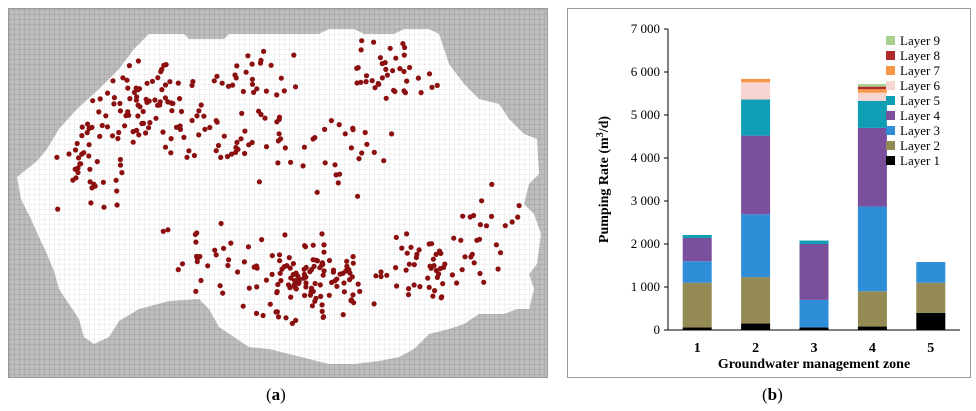 The image size is (976, 411). Describe the element at coordinates (645, 71) in the screenshot. I see `y-tick-label: 6 000` at that location.